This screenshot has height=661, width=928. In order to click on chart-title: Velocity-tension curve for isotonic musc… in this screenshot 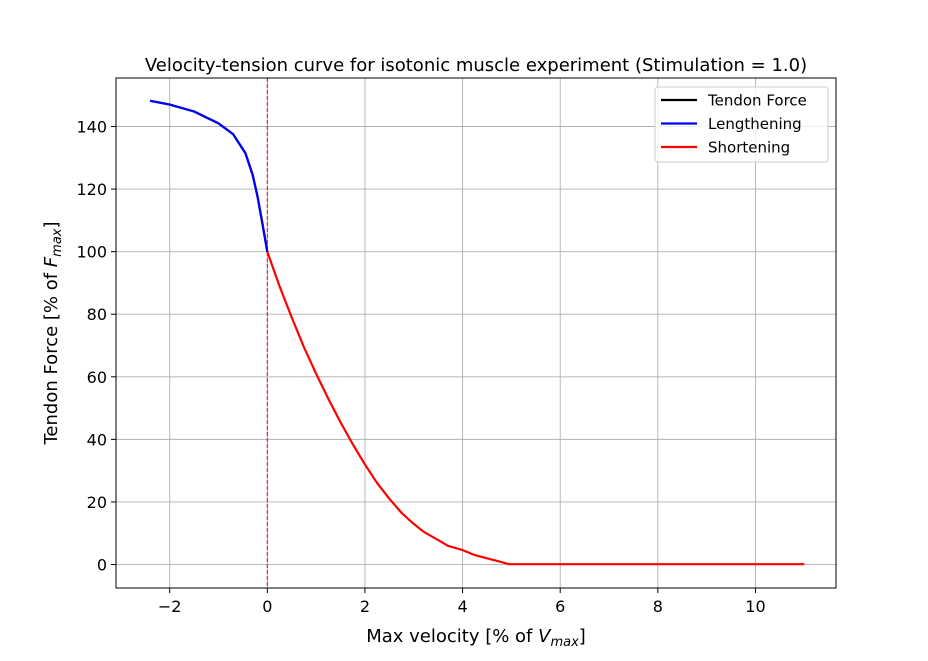, I will do `click(476, 65)`.